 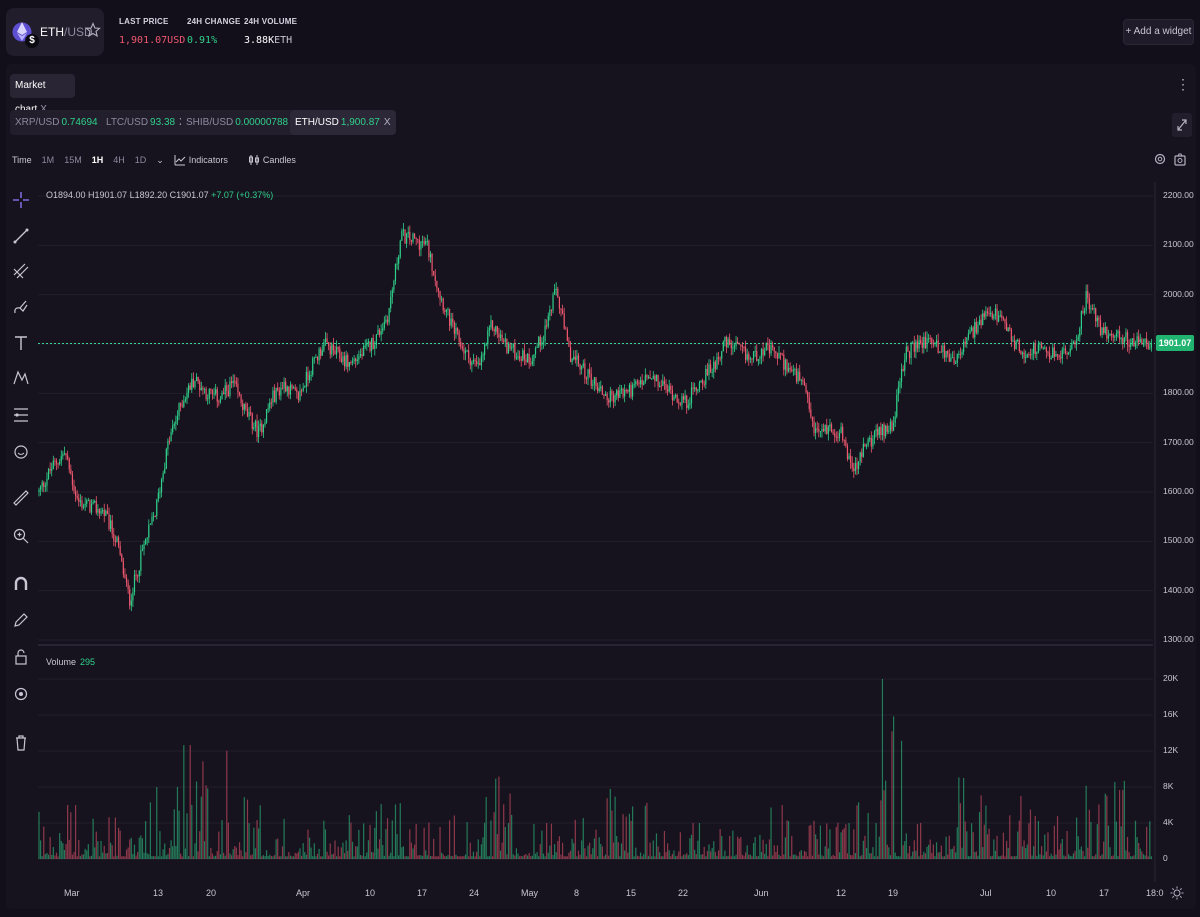 I want to click on tab-market-chart: Market chartX, so click(x=42, y=94).